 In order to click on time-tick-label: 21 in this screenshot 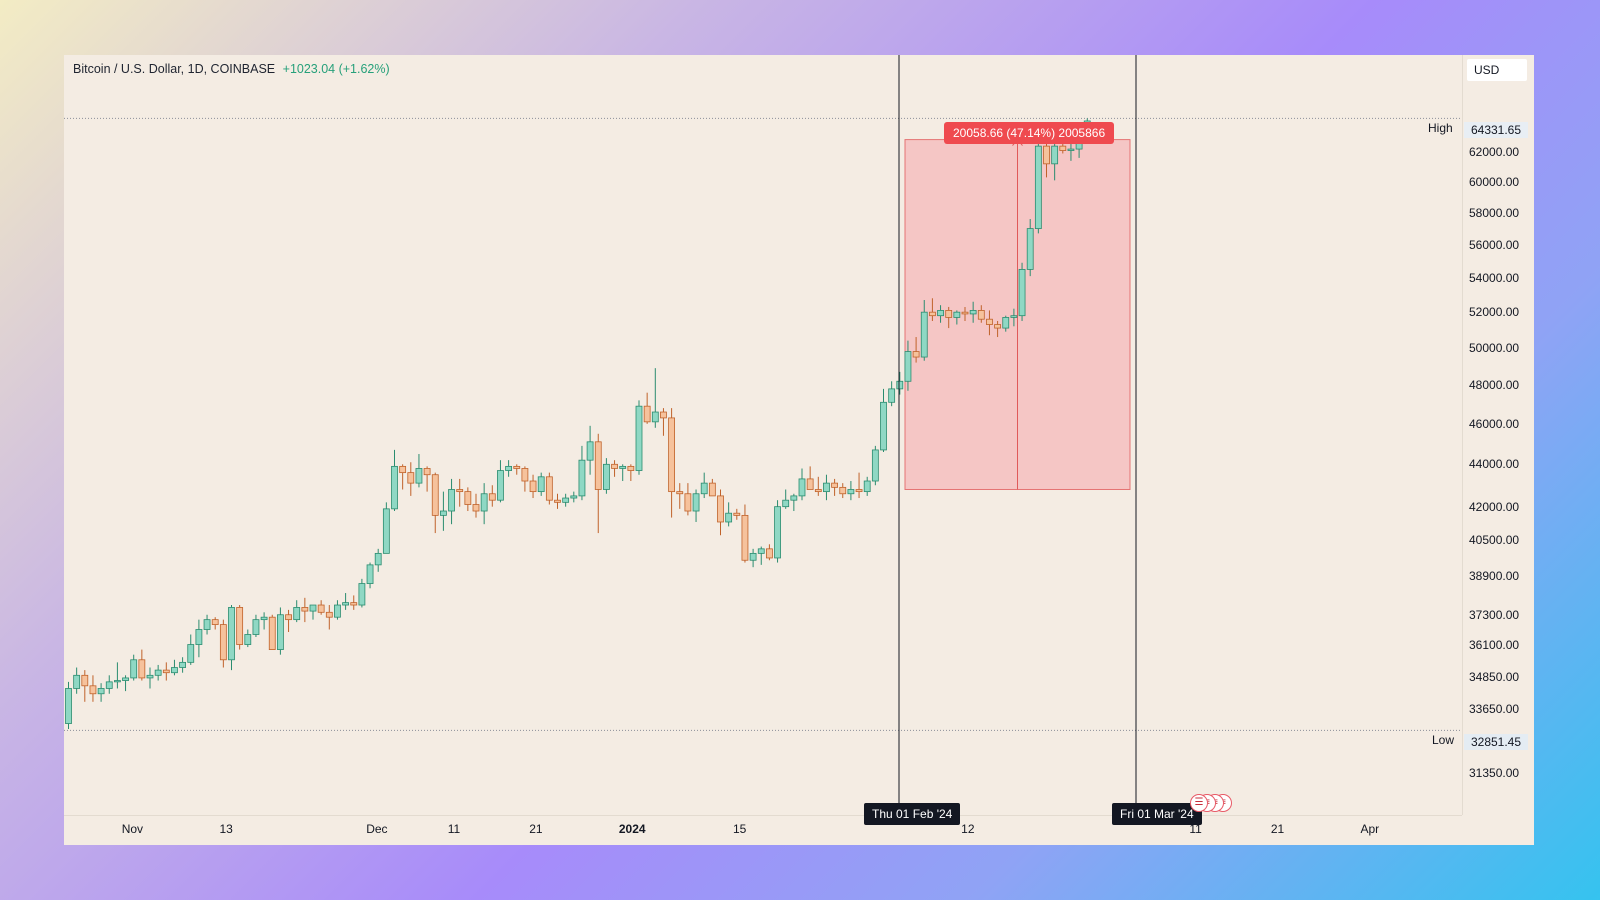, I will do `click(1277, 829)`.